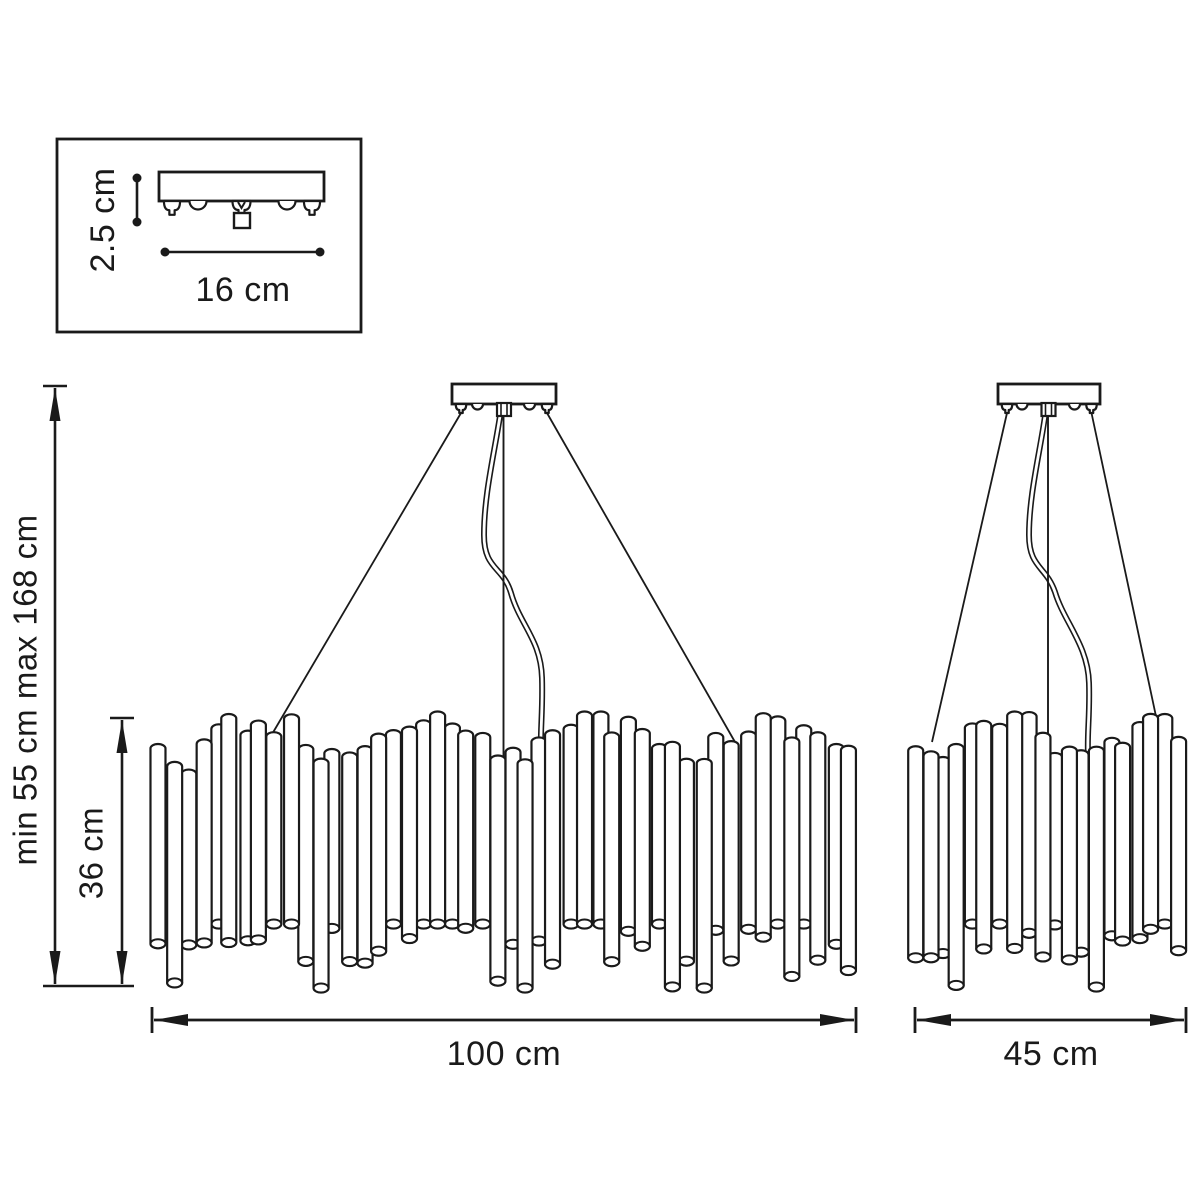 The image size is (1200, 1200). Describe the element at coordinates (241, 186) in the screenshot. I see `canopy-plate` at that location.